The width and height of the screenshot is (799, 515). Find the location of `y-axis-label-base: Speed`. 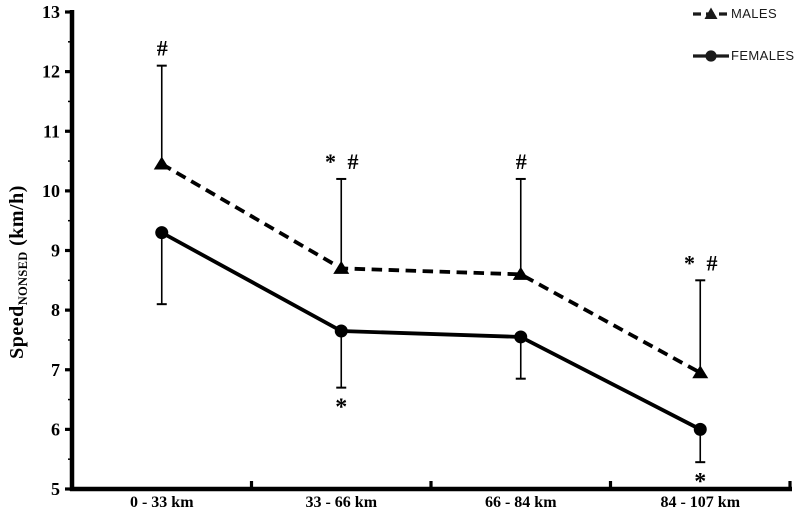

y-axis-label-base: Speed is located at coordinates (17, 332).